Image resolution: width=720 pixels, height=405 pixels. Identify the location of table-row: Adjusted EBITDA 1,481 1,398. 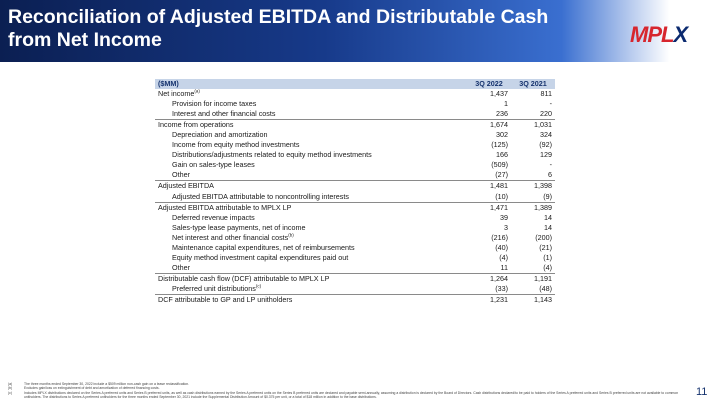
(355, 186).